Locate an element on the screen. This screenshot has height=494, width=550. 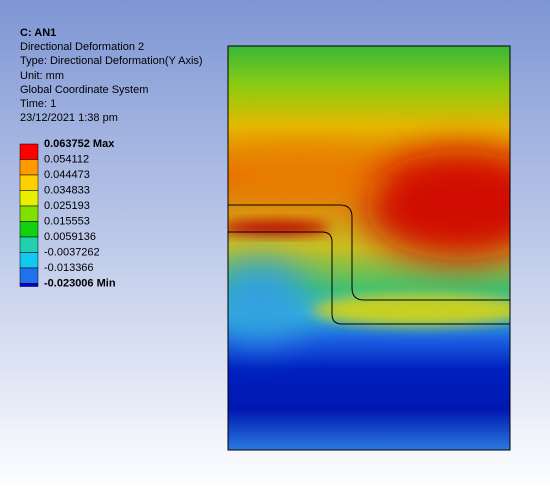
legend-label: 0.015553 is located at coordinates (67, 221).